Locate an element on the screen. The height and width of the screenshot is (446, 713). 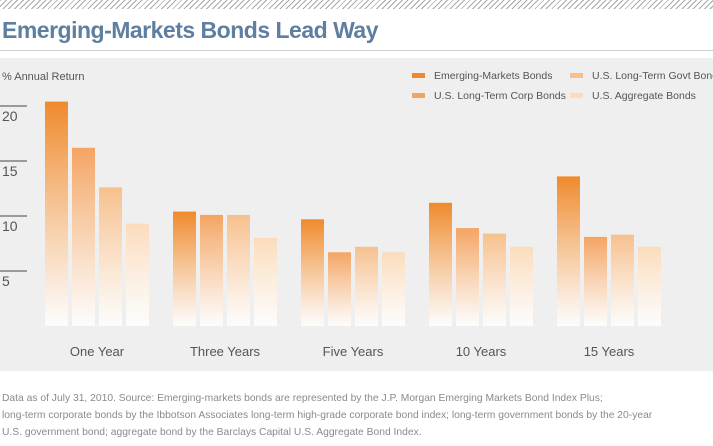
legend-label: U.S. Aggregate Bonds is located at coordinates (644, 96).